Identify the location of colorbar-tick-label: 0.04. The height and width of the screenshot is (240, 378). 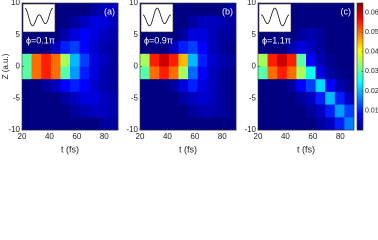
(371, 52).